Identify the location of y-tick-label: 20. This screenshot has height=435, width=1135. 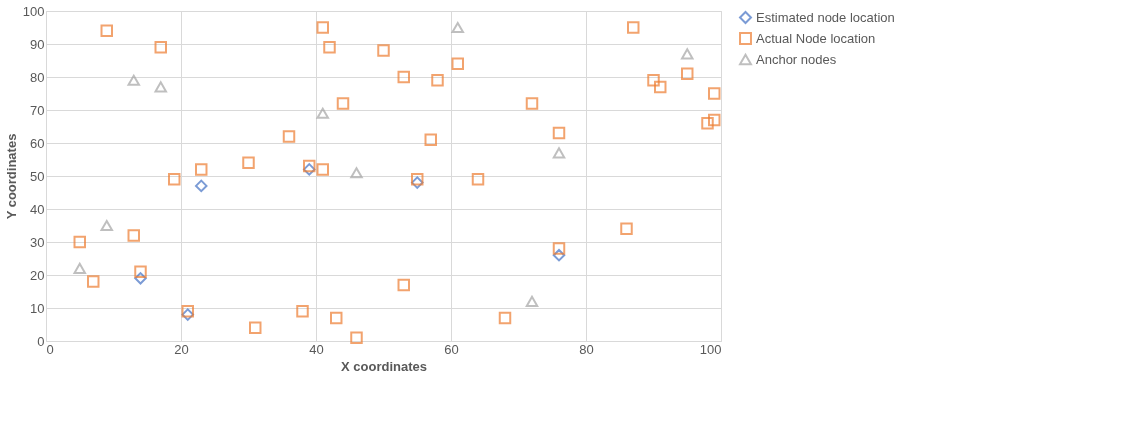
(37, 275).